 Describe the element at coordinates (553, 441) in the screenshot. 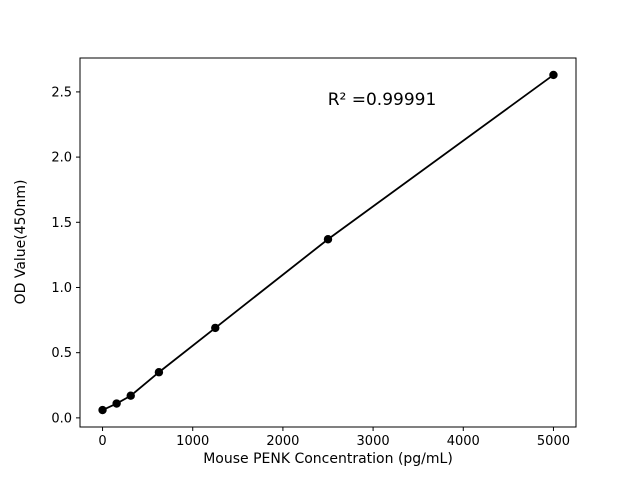

I see `x-tick-label: 5000` at that location.